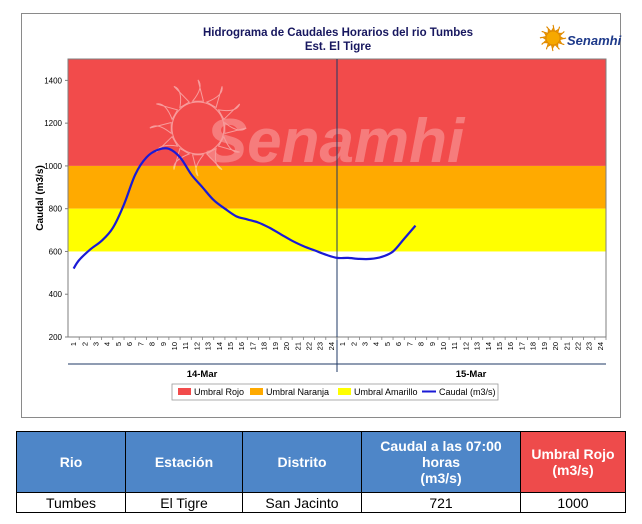 Image resolution: width=642 pixels, height=524 pixels. I want to click on legend-label-naranja: Umbral Naranja, so click(297, 392).